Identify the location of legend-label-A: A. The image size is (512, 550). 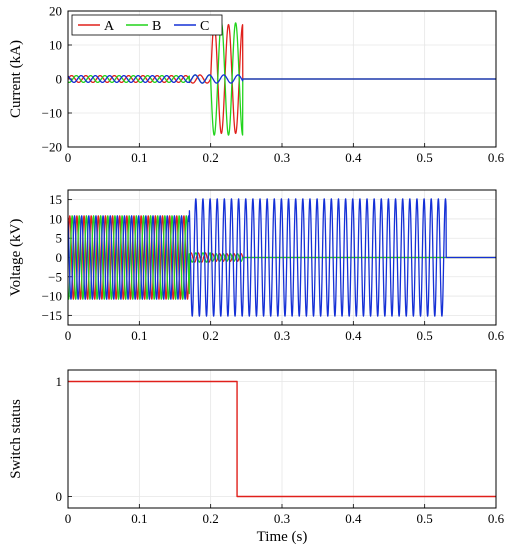
(109, 26).